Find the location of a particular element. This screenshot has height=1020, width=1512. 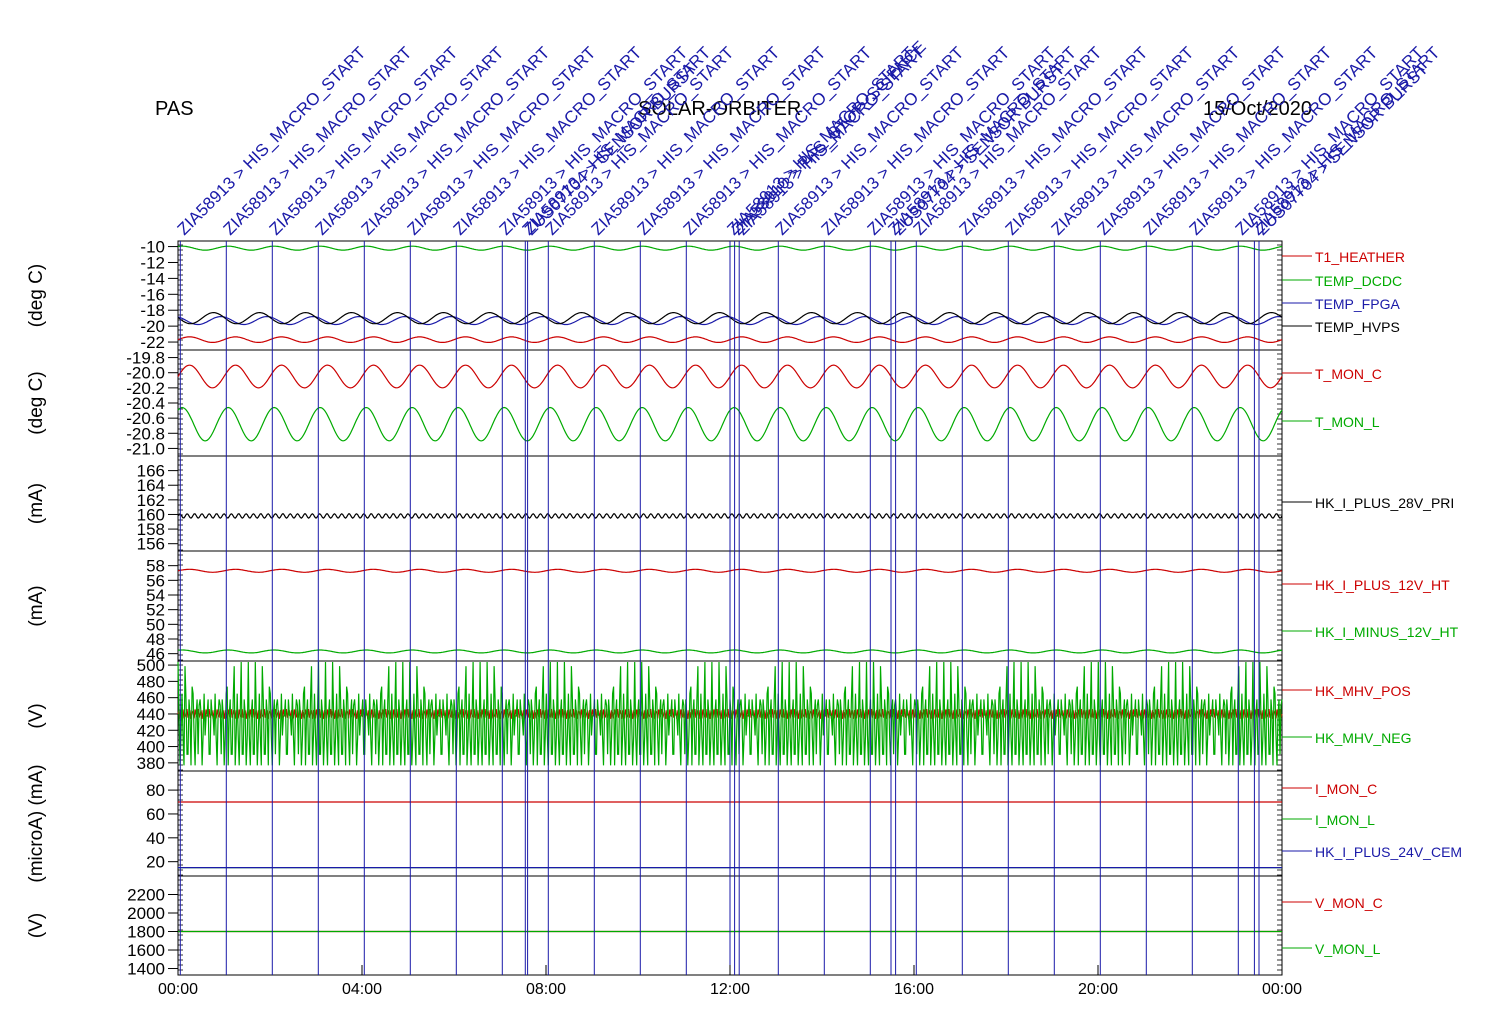

y-tick-label: -12 is located at coordinates (152, 262).